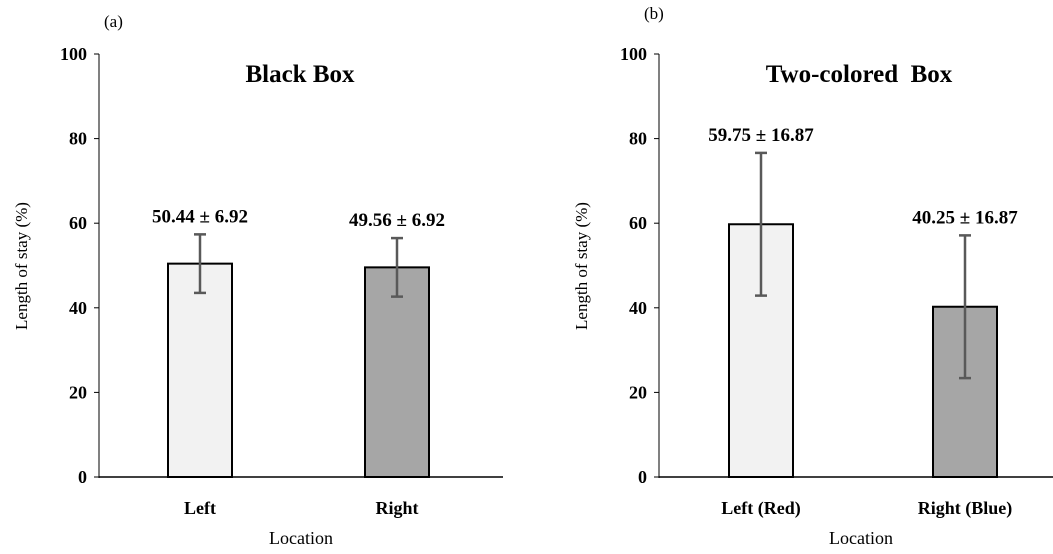  Describe the element at coordinates (300, 74) in the screenshot. I see `panel-a-title: Black Box` at that location.